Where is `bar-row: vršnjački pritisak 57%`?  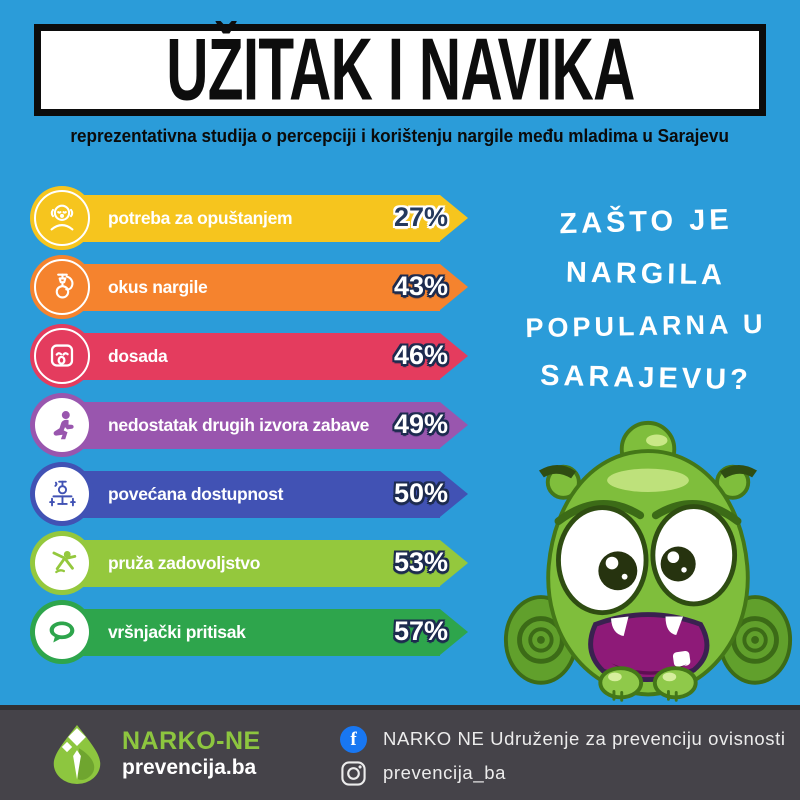
bar-row: vršnjački pritisak 57% is located at coordinates (249, 632).